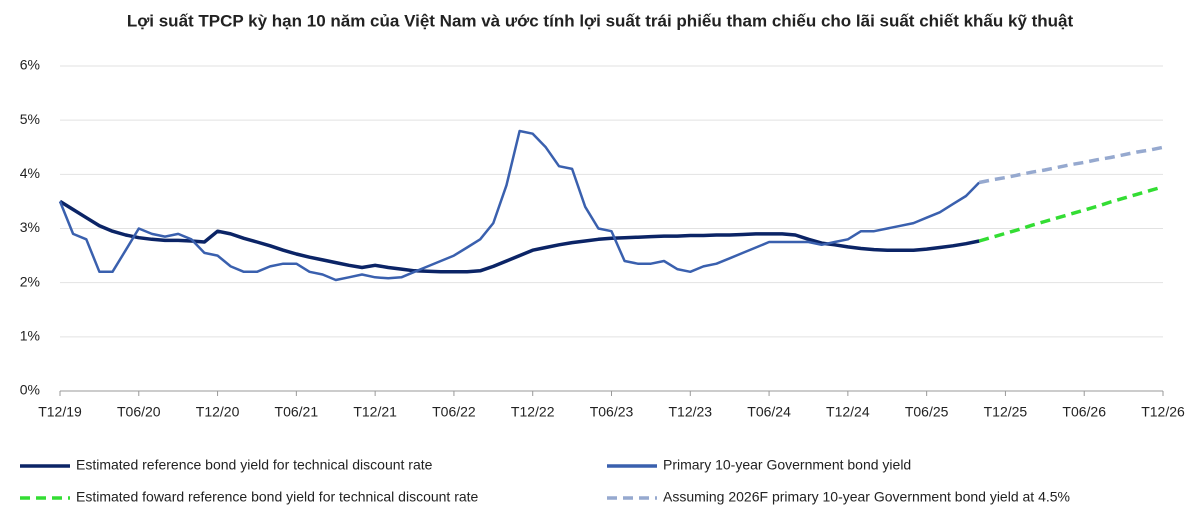  What do you see at coordinates (30, 227) in the screenshot?
I see `y-tick-label: 3%` at bounding box center [30, 227].